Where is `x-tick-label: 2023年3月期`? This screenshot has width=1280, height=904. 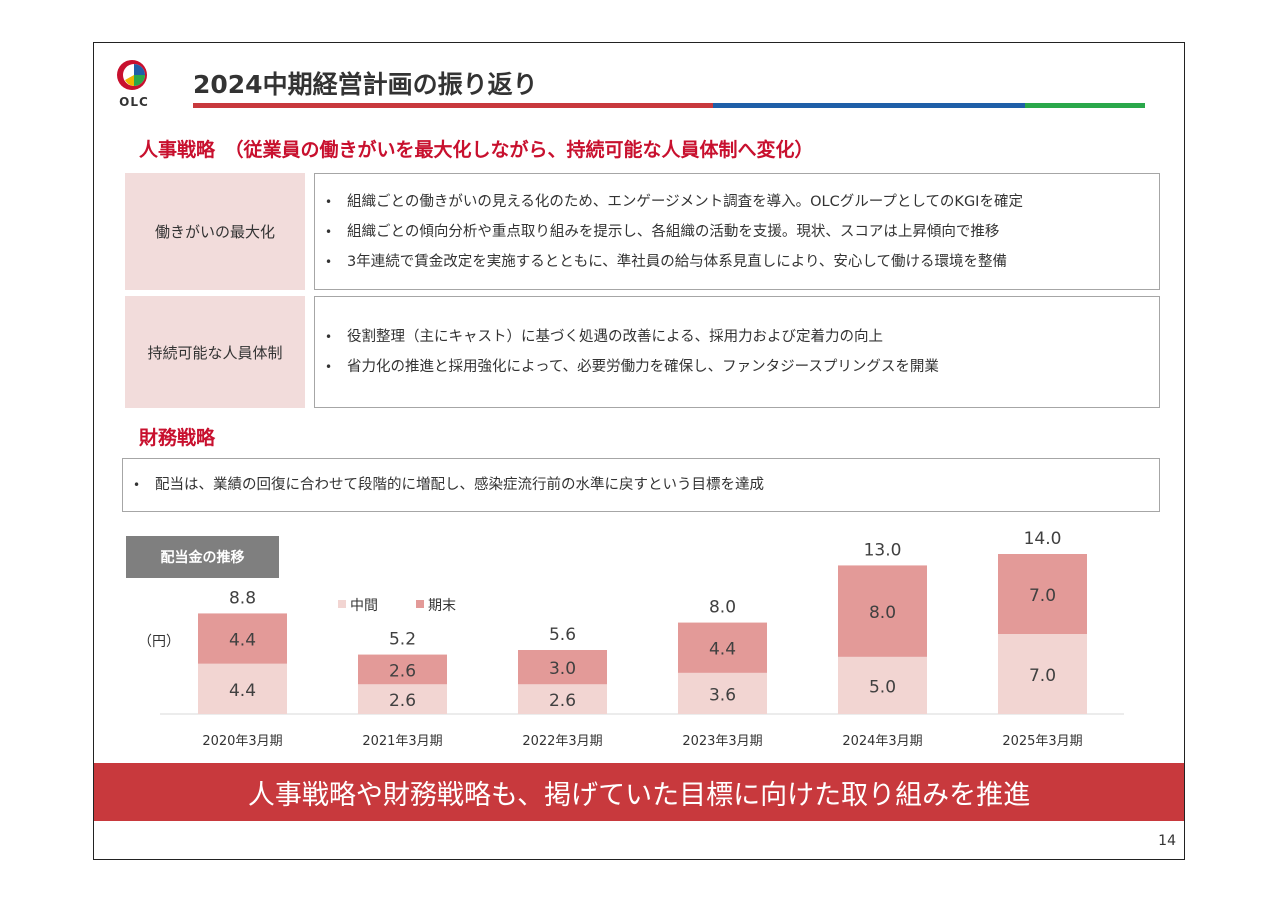 x-tick-label: 2023年3月期 is located at coordinates (722, 741).